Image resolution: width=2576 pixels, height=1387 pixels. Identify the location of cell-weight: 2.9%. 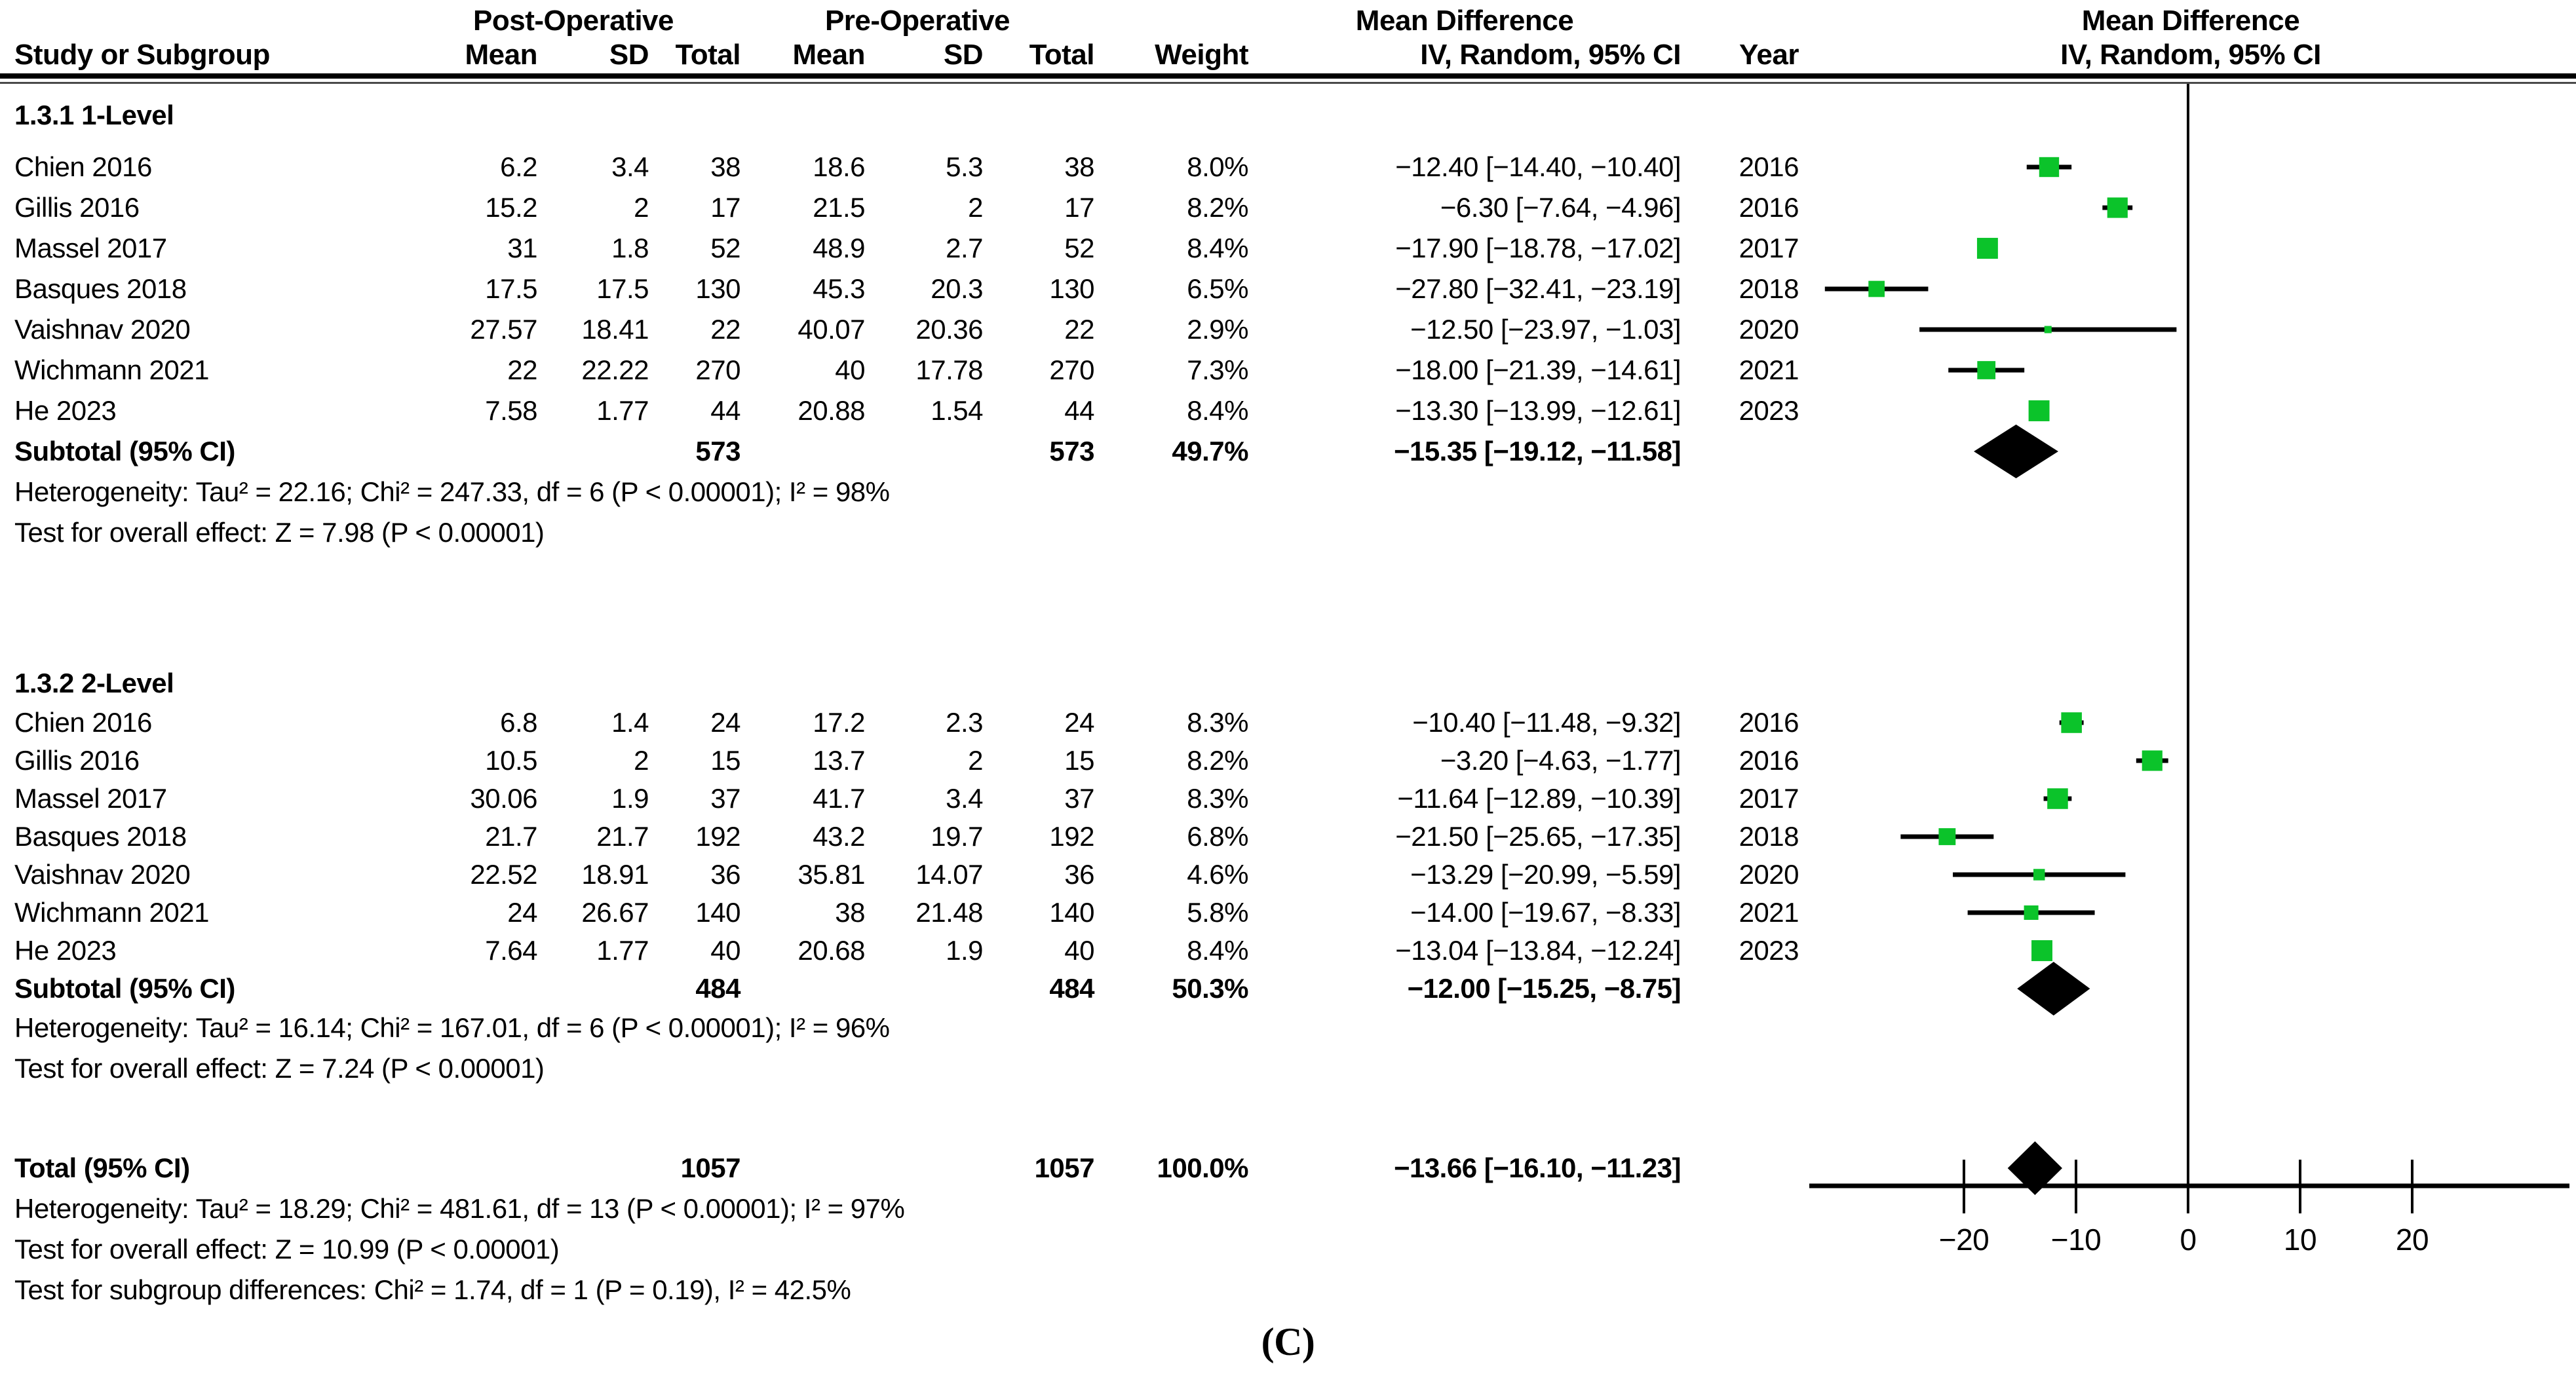
(1217, 329).